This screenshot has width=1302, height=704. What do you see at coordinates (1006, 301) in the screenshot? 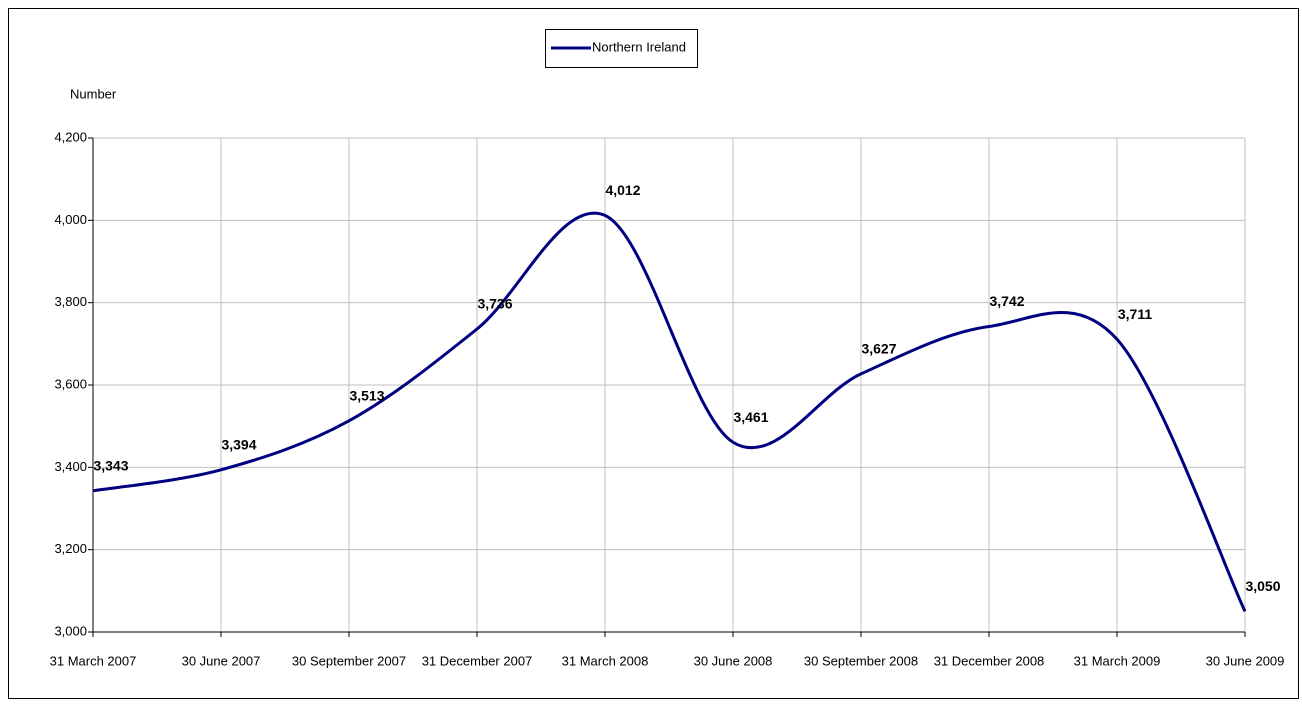
I see `value-label: 3,742` at bounding box center [1006, 301].